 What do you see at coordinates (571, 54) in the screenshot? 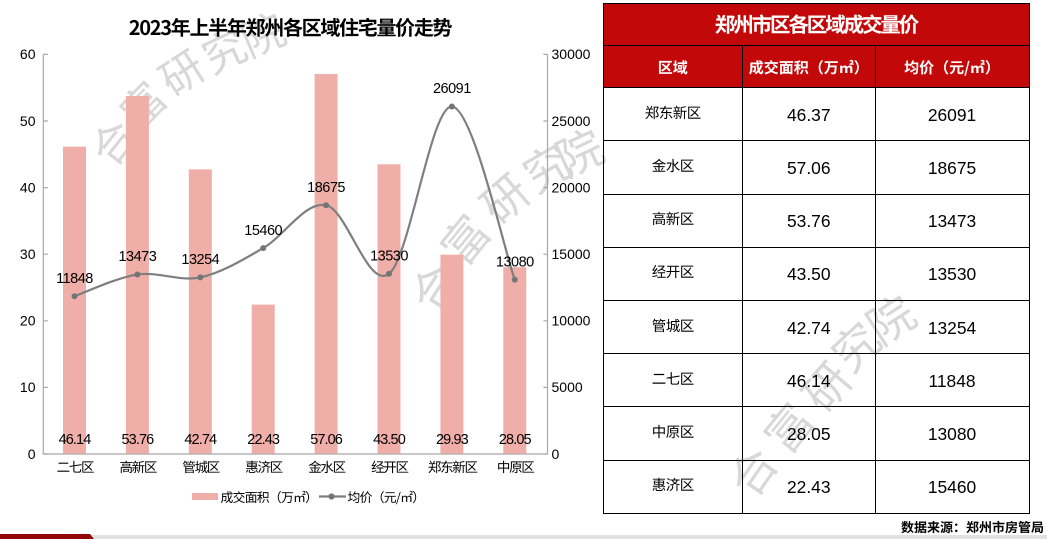
I see `svg-text: 30000` at bounding box center [571, 54].